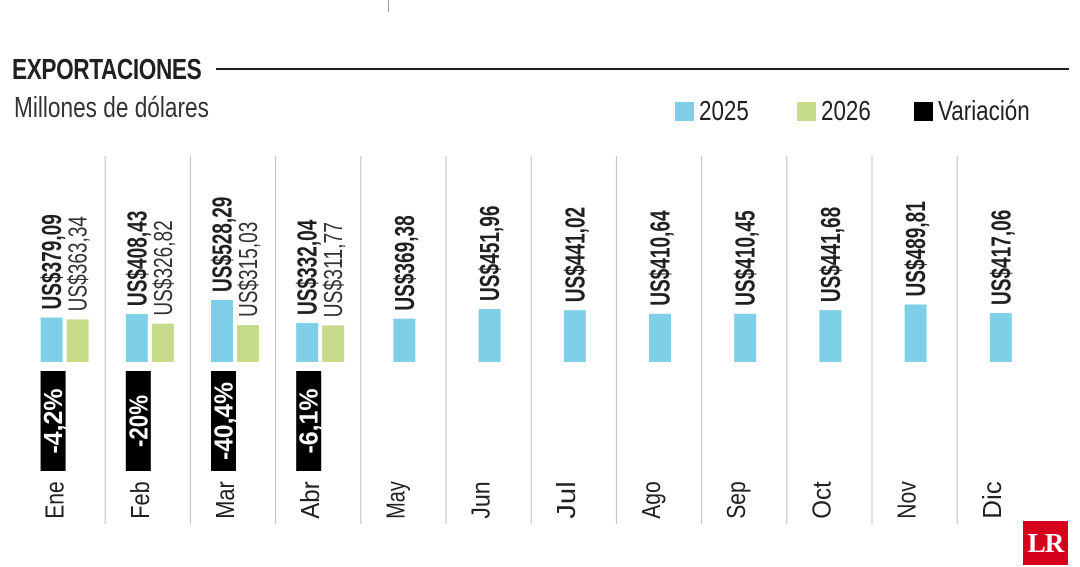 The image size is (1080, 567). Describe the element at coordinates (915, 248) in the screenshot. I see `value-label-2025: US$489,81` at that location.